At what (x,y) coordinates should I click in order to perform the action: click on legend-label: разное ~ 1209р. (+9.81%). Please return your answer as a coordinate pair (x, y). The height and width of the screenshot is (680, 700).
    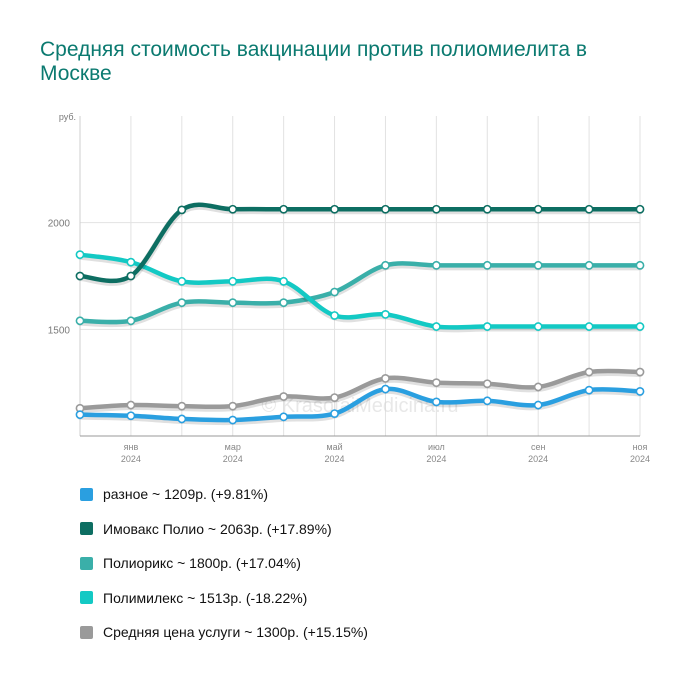
    Looking at the image, I should click on (185, 494).